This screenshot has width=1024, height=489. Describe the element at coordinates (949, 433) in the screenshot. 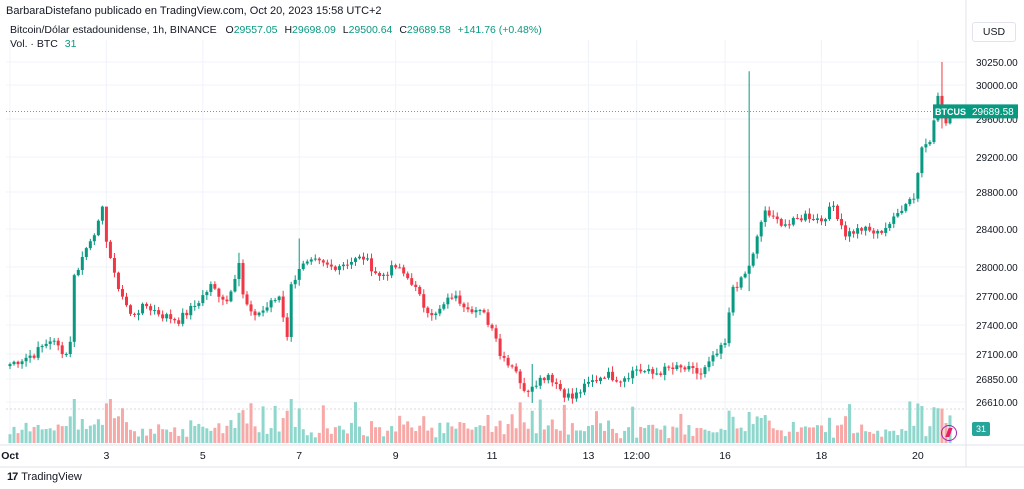

I see `lightning-icon` at that location.